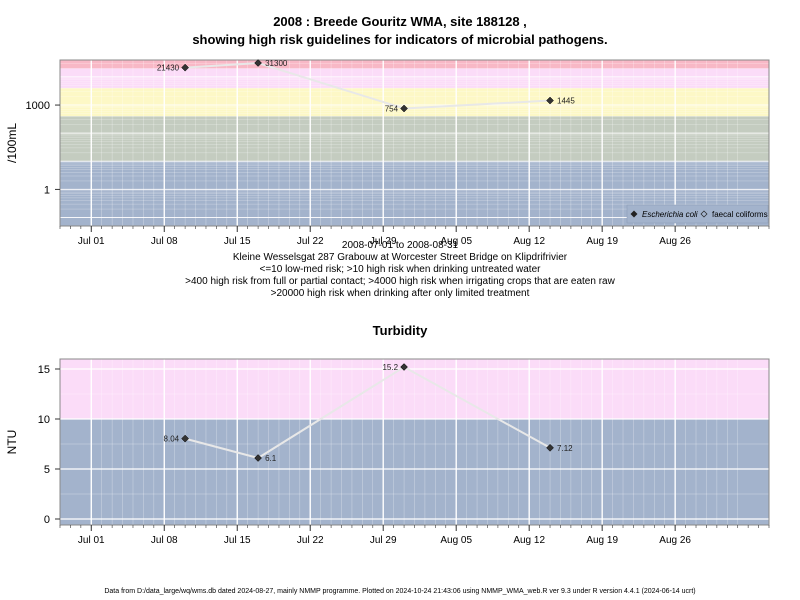  I want to click on chart-title-line-1: 2008 : Breede Gouritz WMA, site 188128 ,, so click(400, 21).